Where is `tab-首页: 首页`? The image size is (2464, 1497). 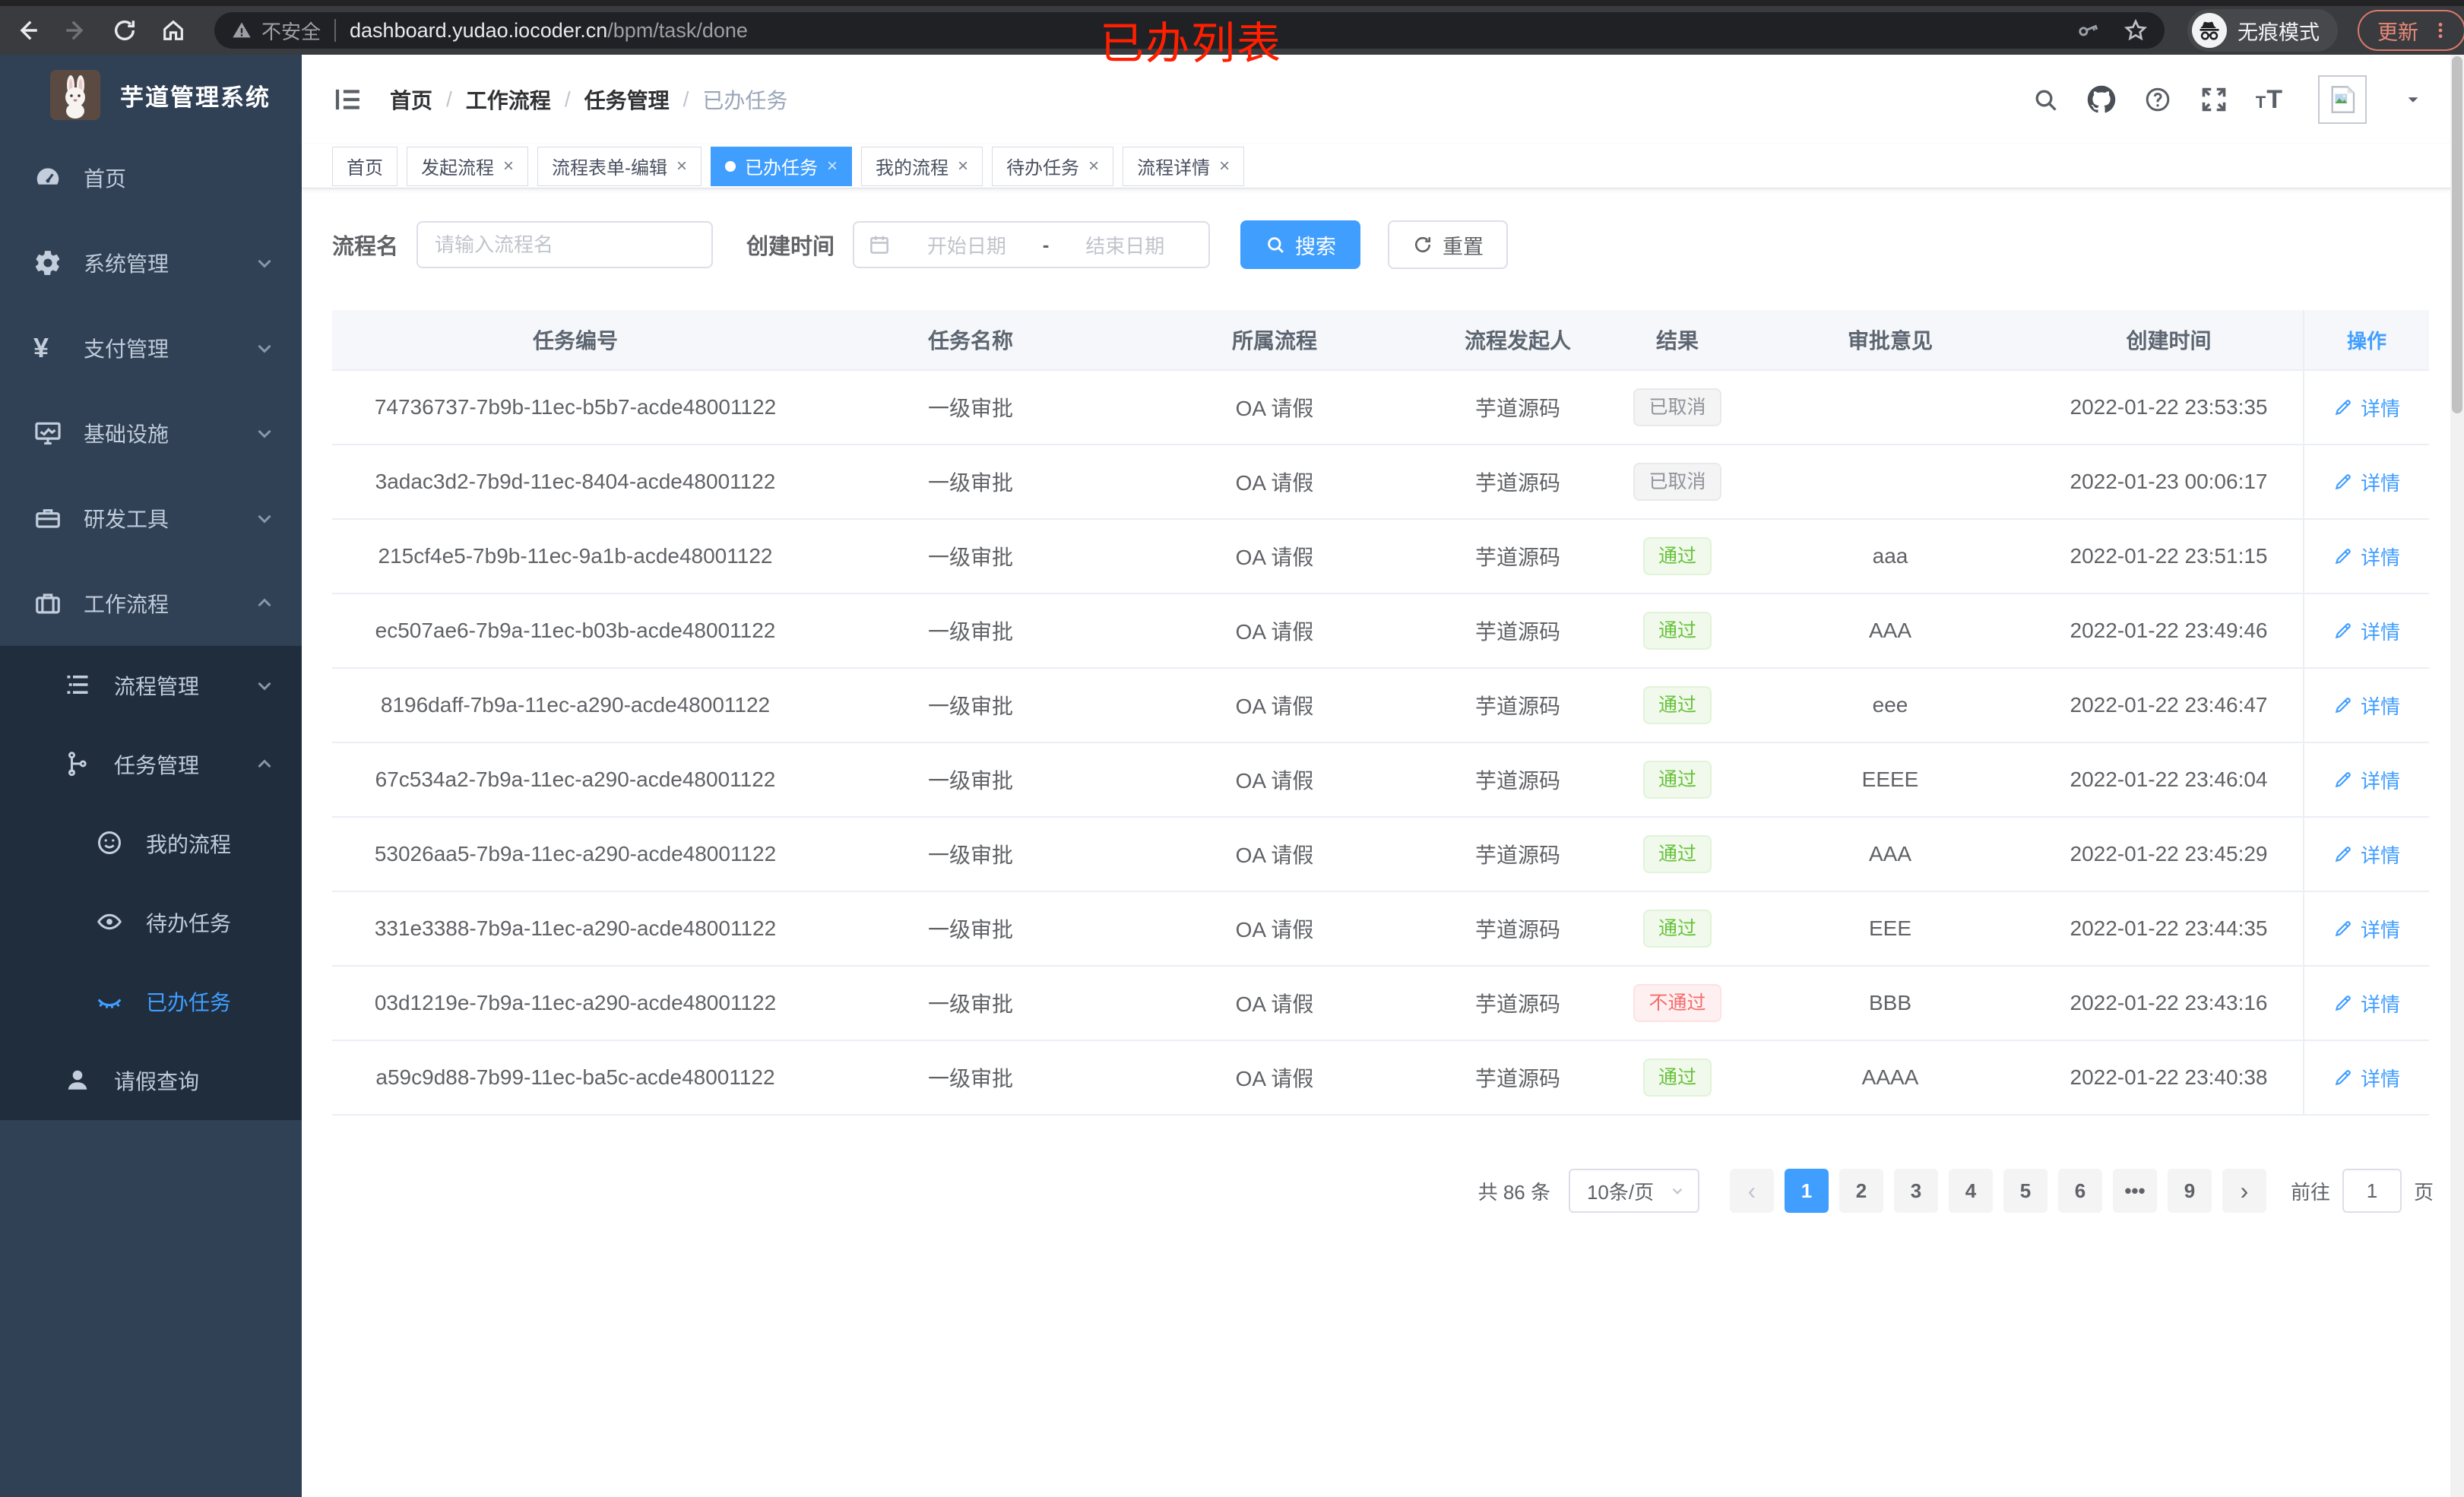 tab-首页: 首页 is located at coordinates (364, 166).